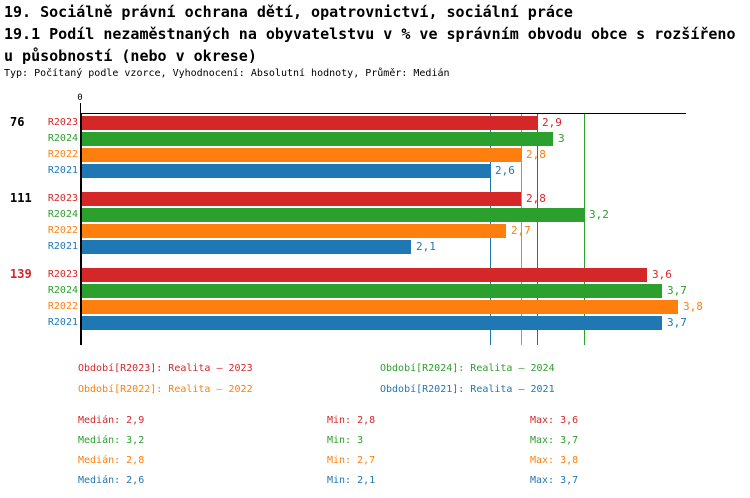 The image size is (750, 498). What do you see at coordinates (467, 389) in the screenshot?
I see `legend-item-R2021: Období[R2021]: Realita – 2021` at bounding box center [467, 389].